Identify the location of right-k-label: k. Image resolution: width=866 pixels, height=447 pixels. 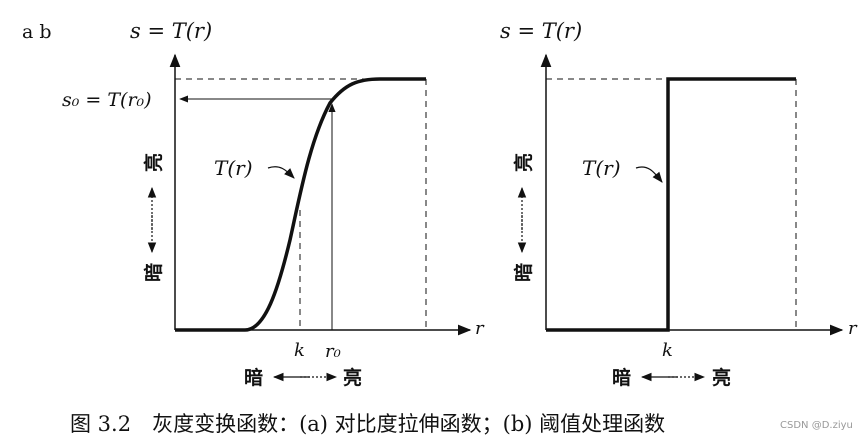
(667, 350).